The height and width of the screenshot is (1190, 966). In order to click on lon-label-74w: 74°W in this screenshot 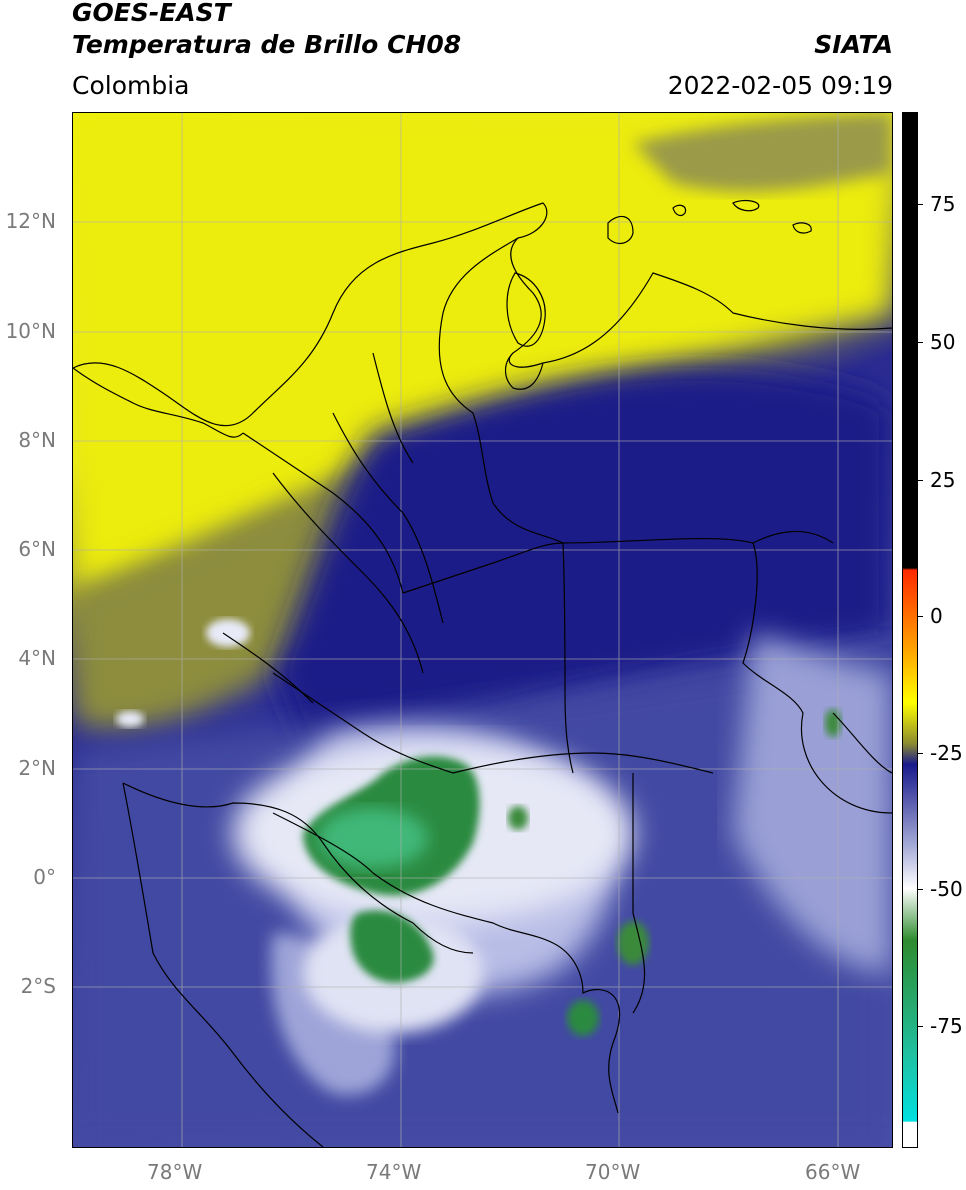, I will do `click(394, 1172)`.